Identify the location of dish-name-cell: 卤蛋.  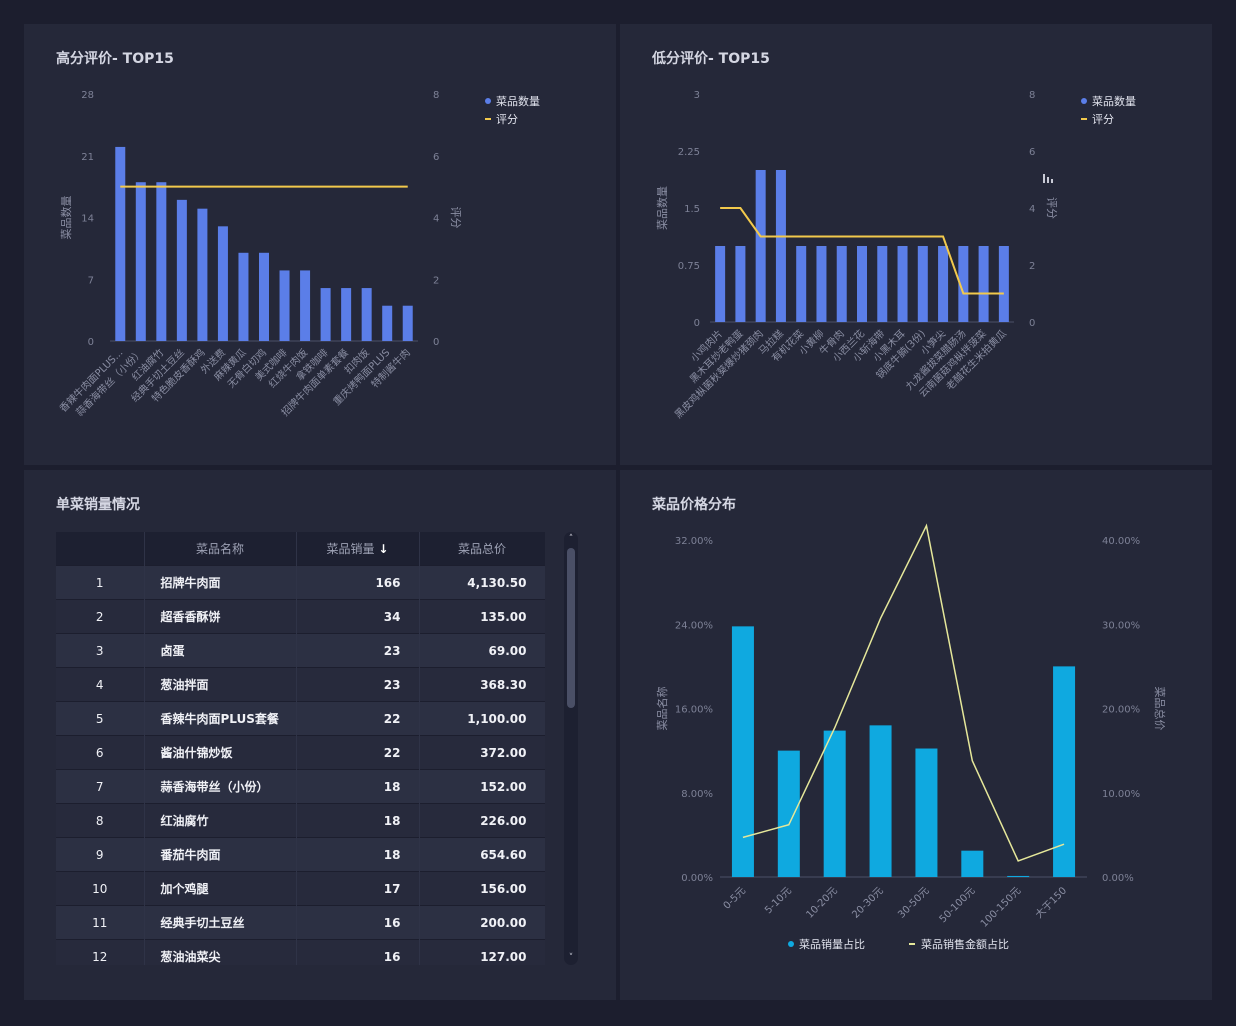
(220, 650).